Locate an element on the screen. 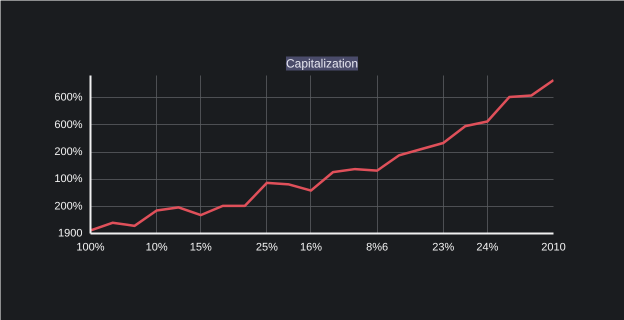 Image resolution: width=624 pixels, height=320 pixels. x-tick-label: 23% is located at coordinates (443, 248).